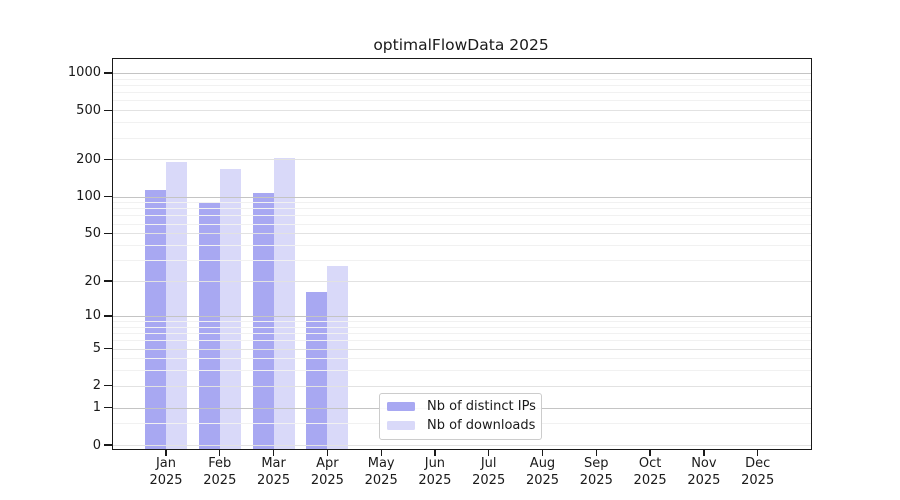 This screenshot has height=500, width=900. I want to click on month-label: May, so click(381, 463).